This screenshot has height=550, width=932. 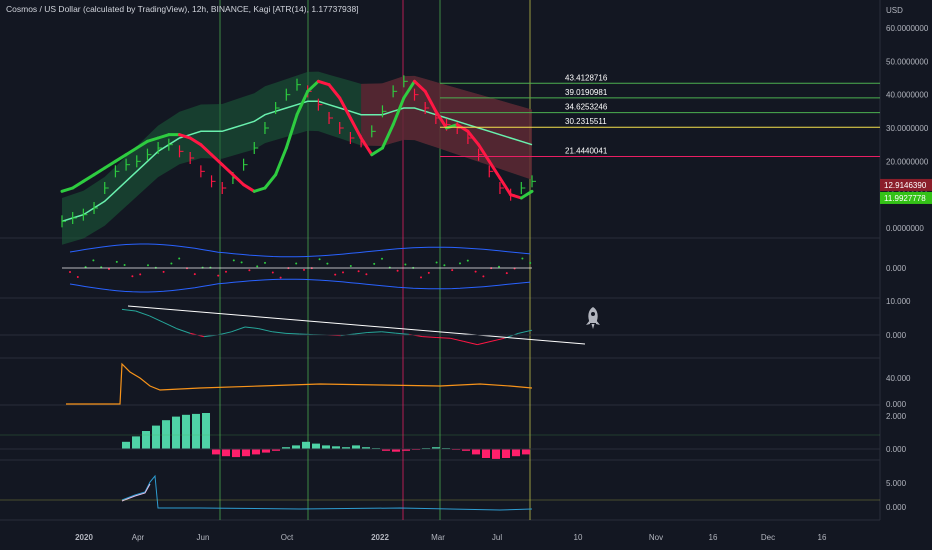 I want to click on oscillator-5-panel, so click(x=440, y=492).